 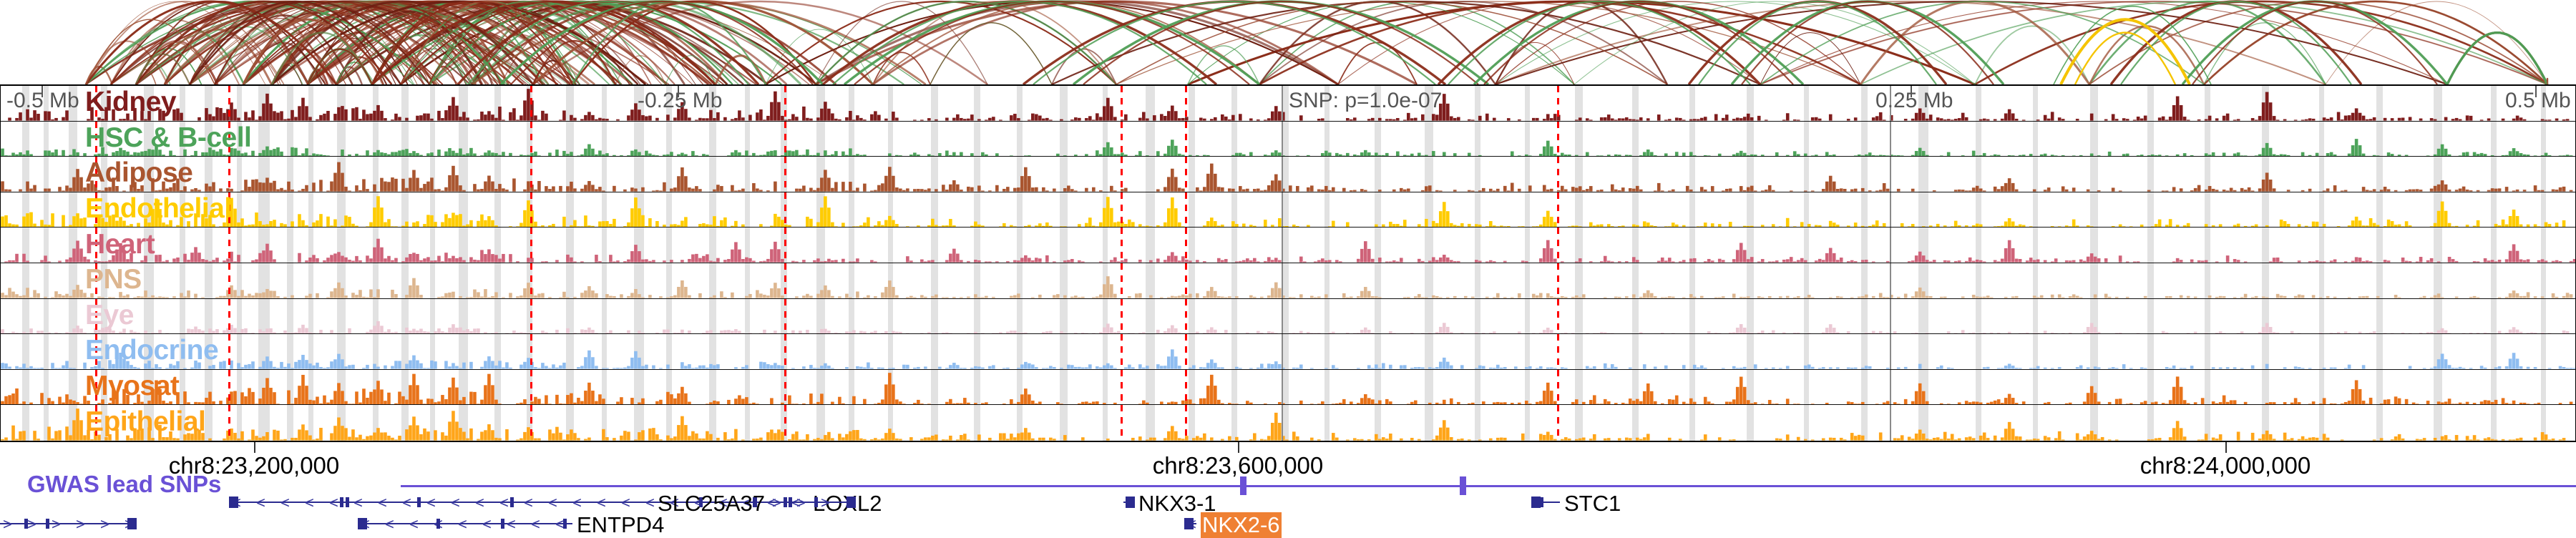 I want to click on axis-coordinate-label: chr8:23,200,000, so click(x=254, y=466).